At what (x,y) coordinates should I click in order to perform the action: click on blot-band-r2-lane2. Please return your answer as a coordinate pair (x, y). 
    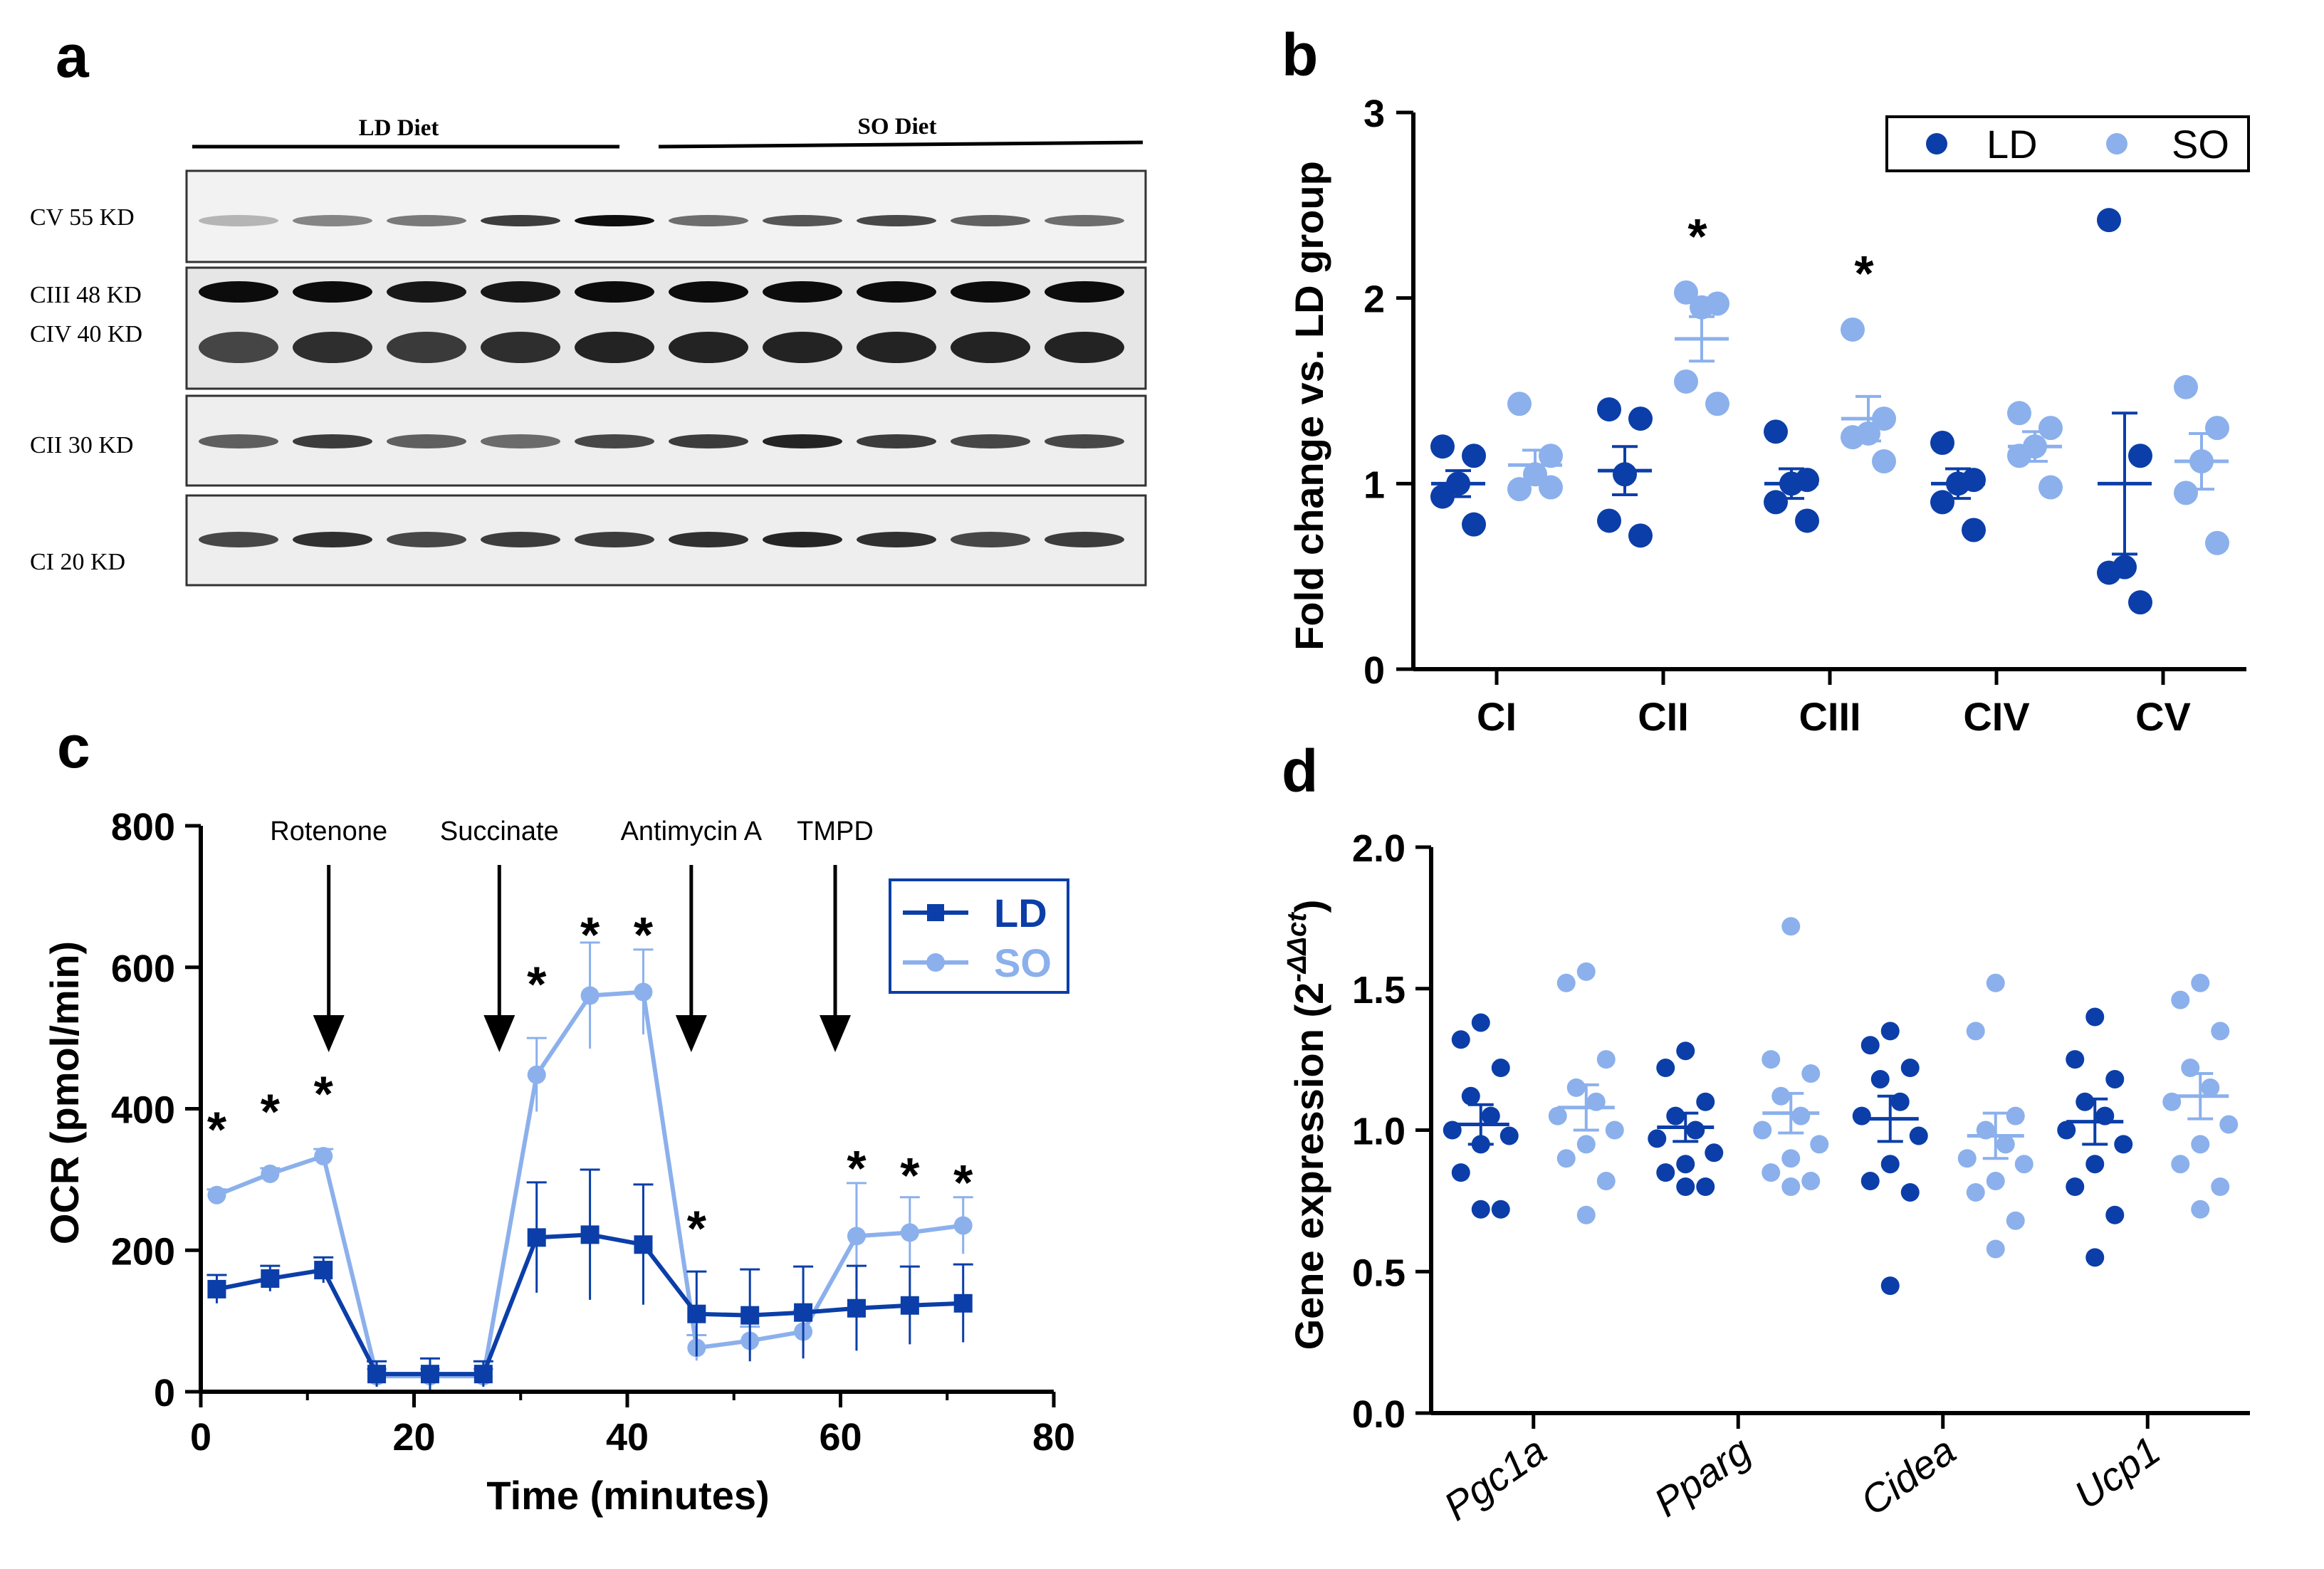
    Looking at the image, I should click on (427, 347).